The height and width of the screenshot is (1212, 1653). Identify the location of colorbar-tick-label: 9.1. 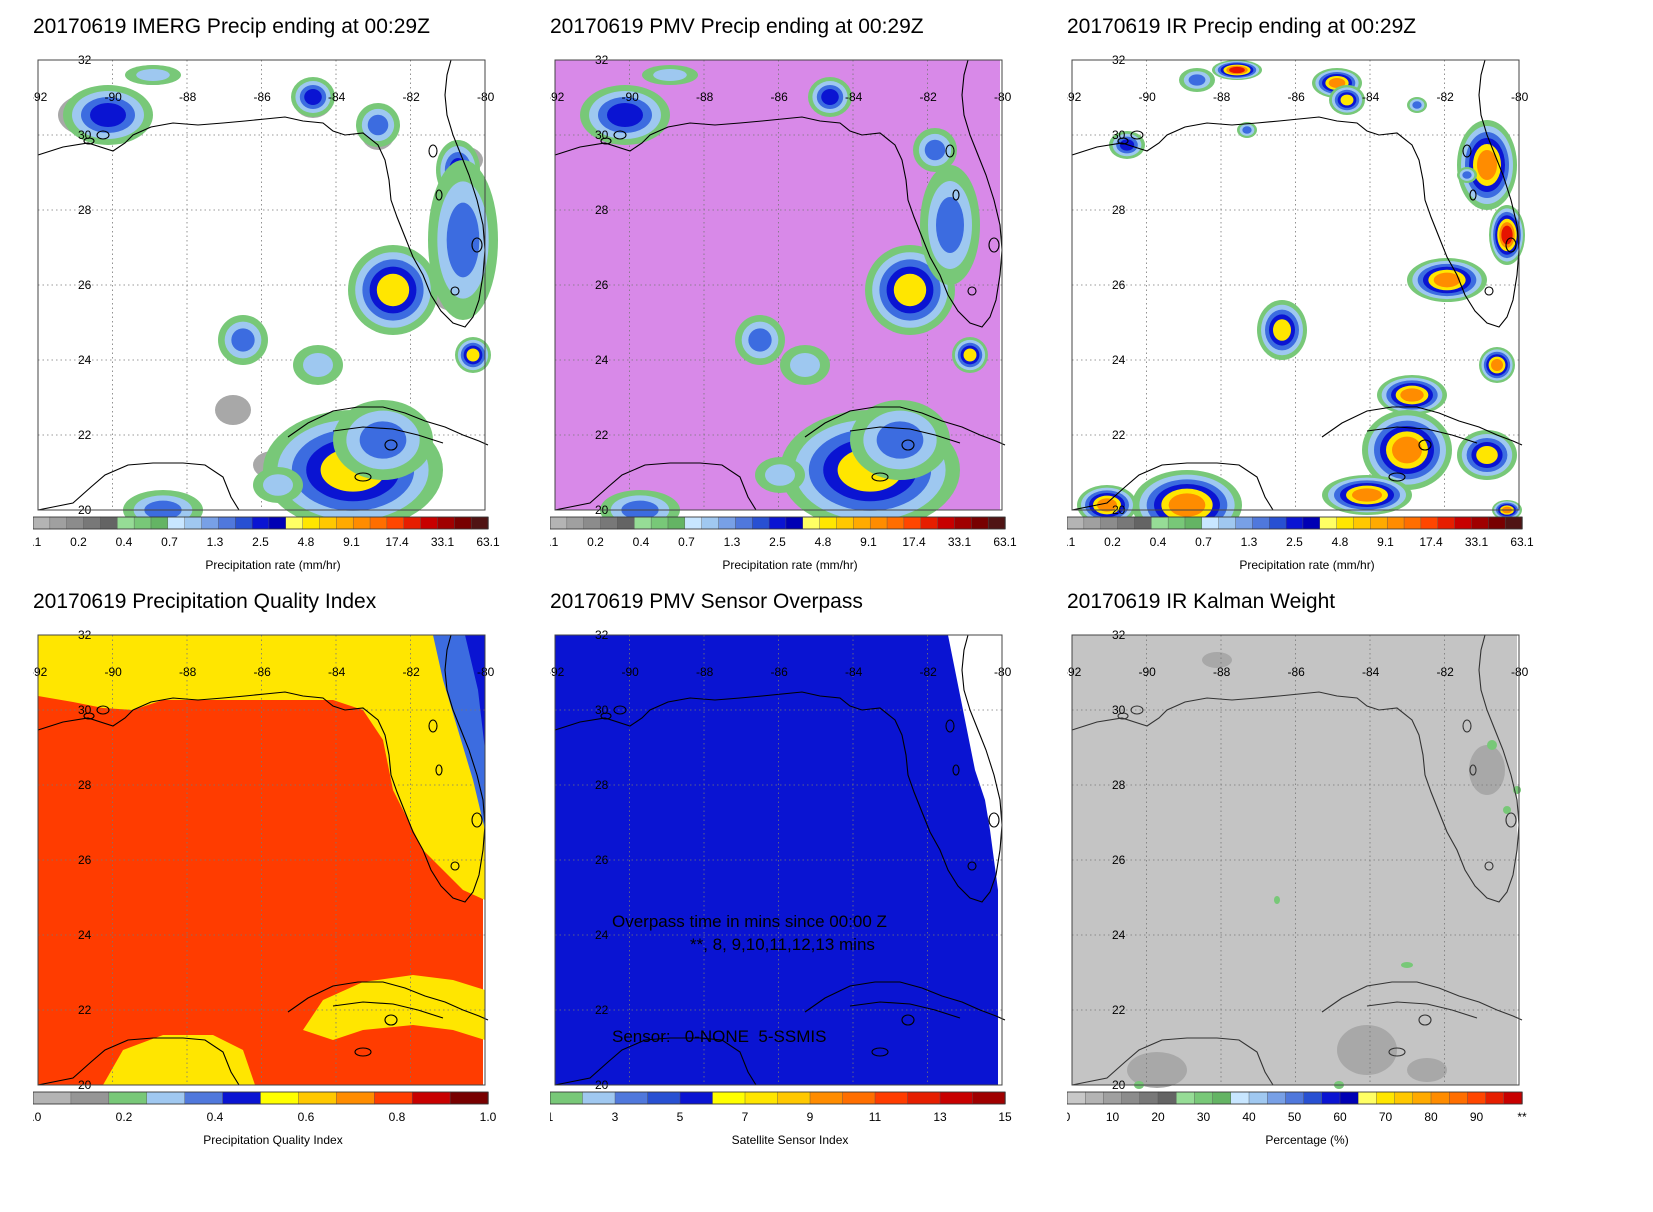
(868, 542).